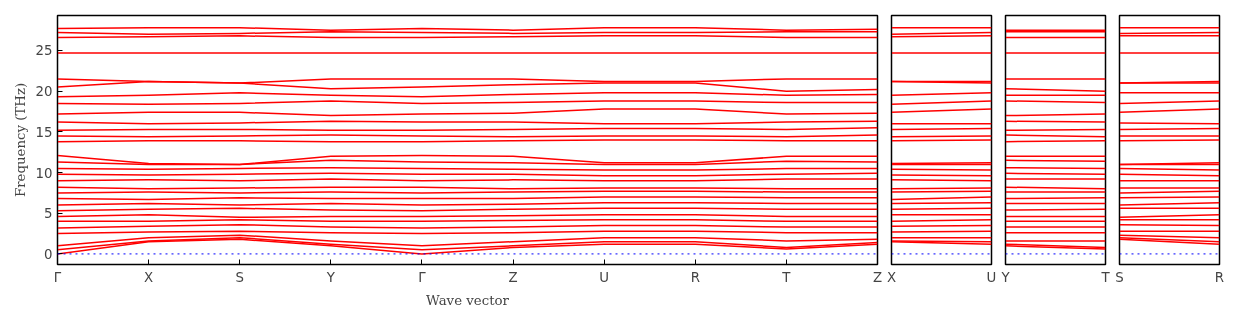 Image resolution: width=1240 pixels, height=310 pixels. I want to click on y-axis-title: Frequency (THz), so click(20, 140).